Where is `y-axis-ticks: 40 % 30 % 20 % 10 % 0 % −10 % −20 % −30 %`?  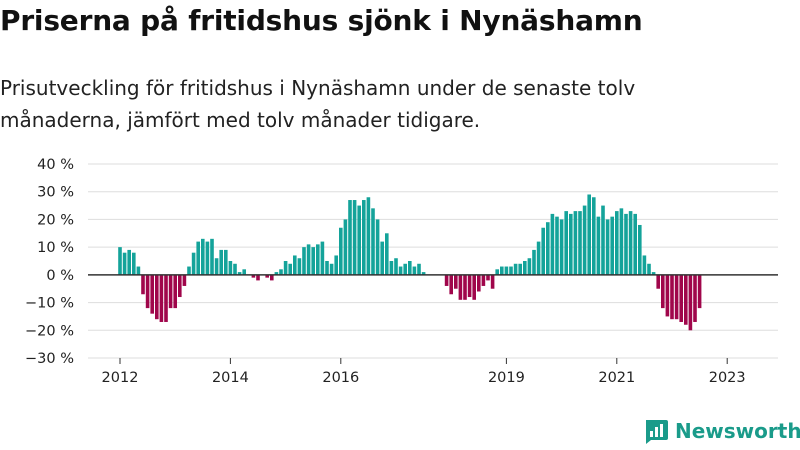
y-axis-ticks: 40 % 30 % 20 % 10 % 0 % −10 % −20 % −30 % is located at coordinates (49, 262).